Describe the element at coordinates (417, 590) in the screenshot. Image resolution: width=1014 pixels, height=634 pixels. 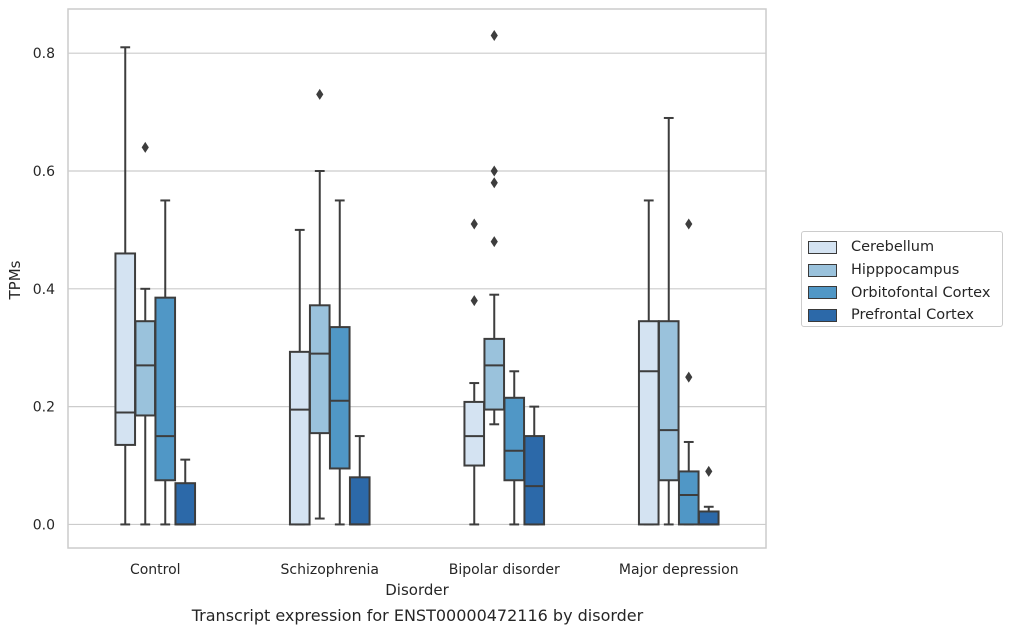
I see `x-axis-label: Disorder` at that location.